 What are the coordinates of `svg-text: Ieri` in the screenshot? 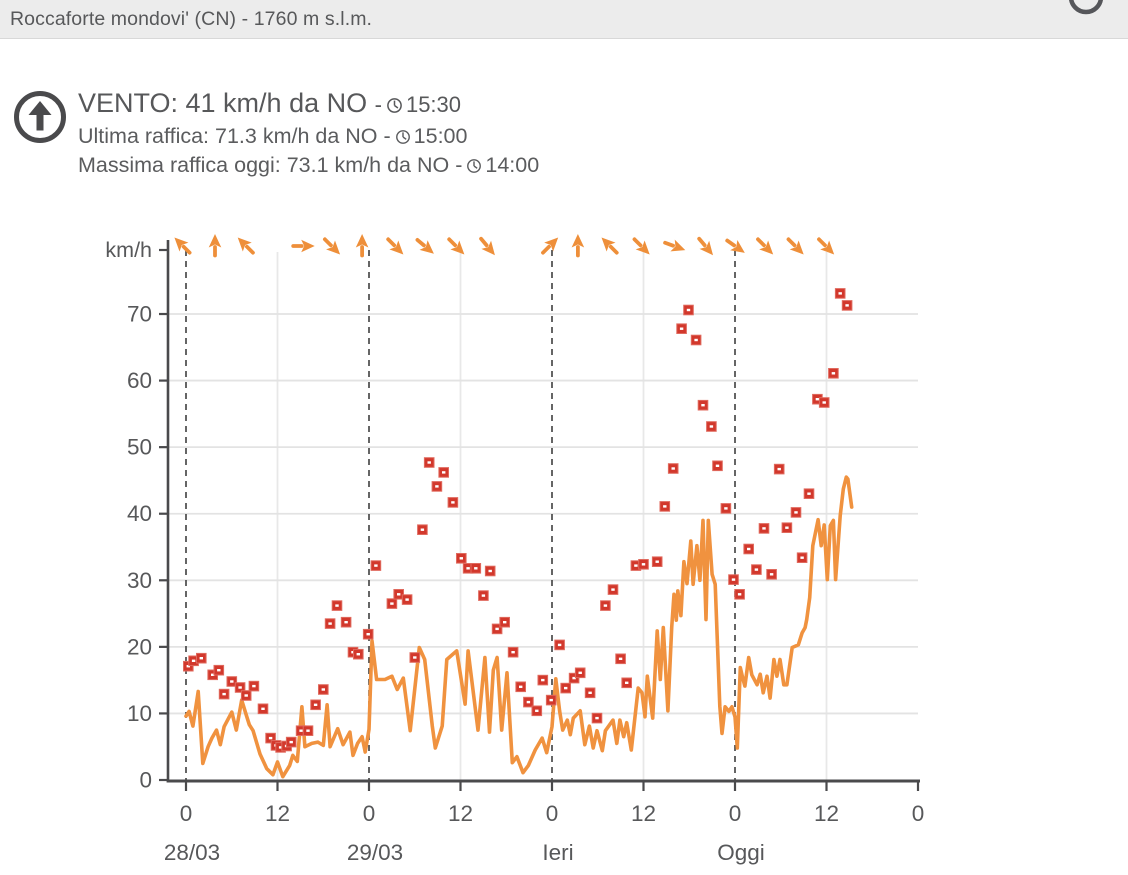 It's located at (557, 852).